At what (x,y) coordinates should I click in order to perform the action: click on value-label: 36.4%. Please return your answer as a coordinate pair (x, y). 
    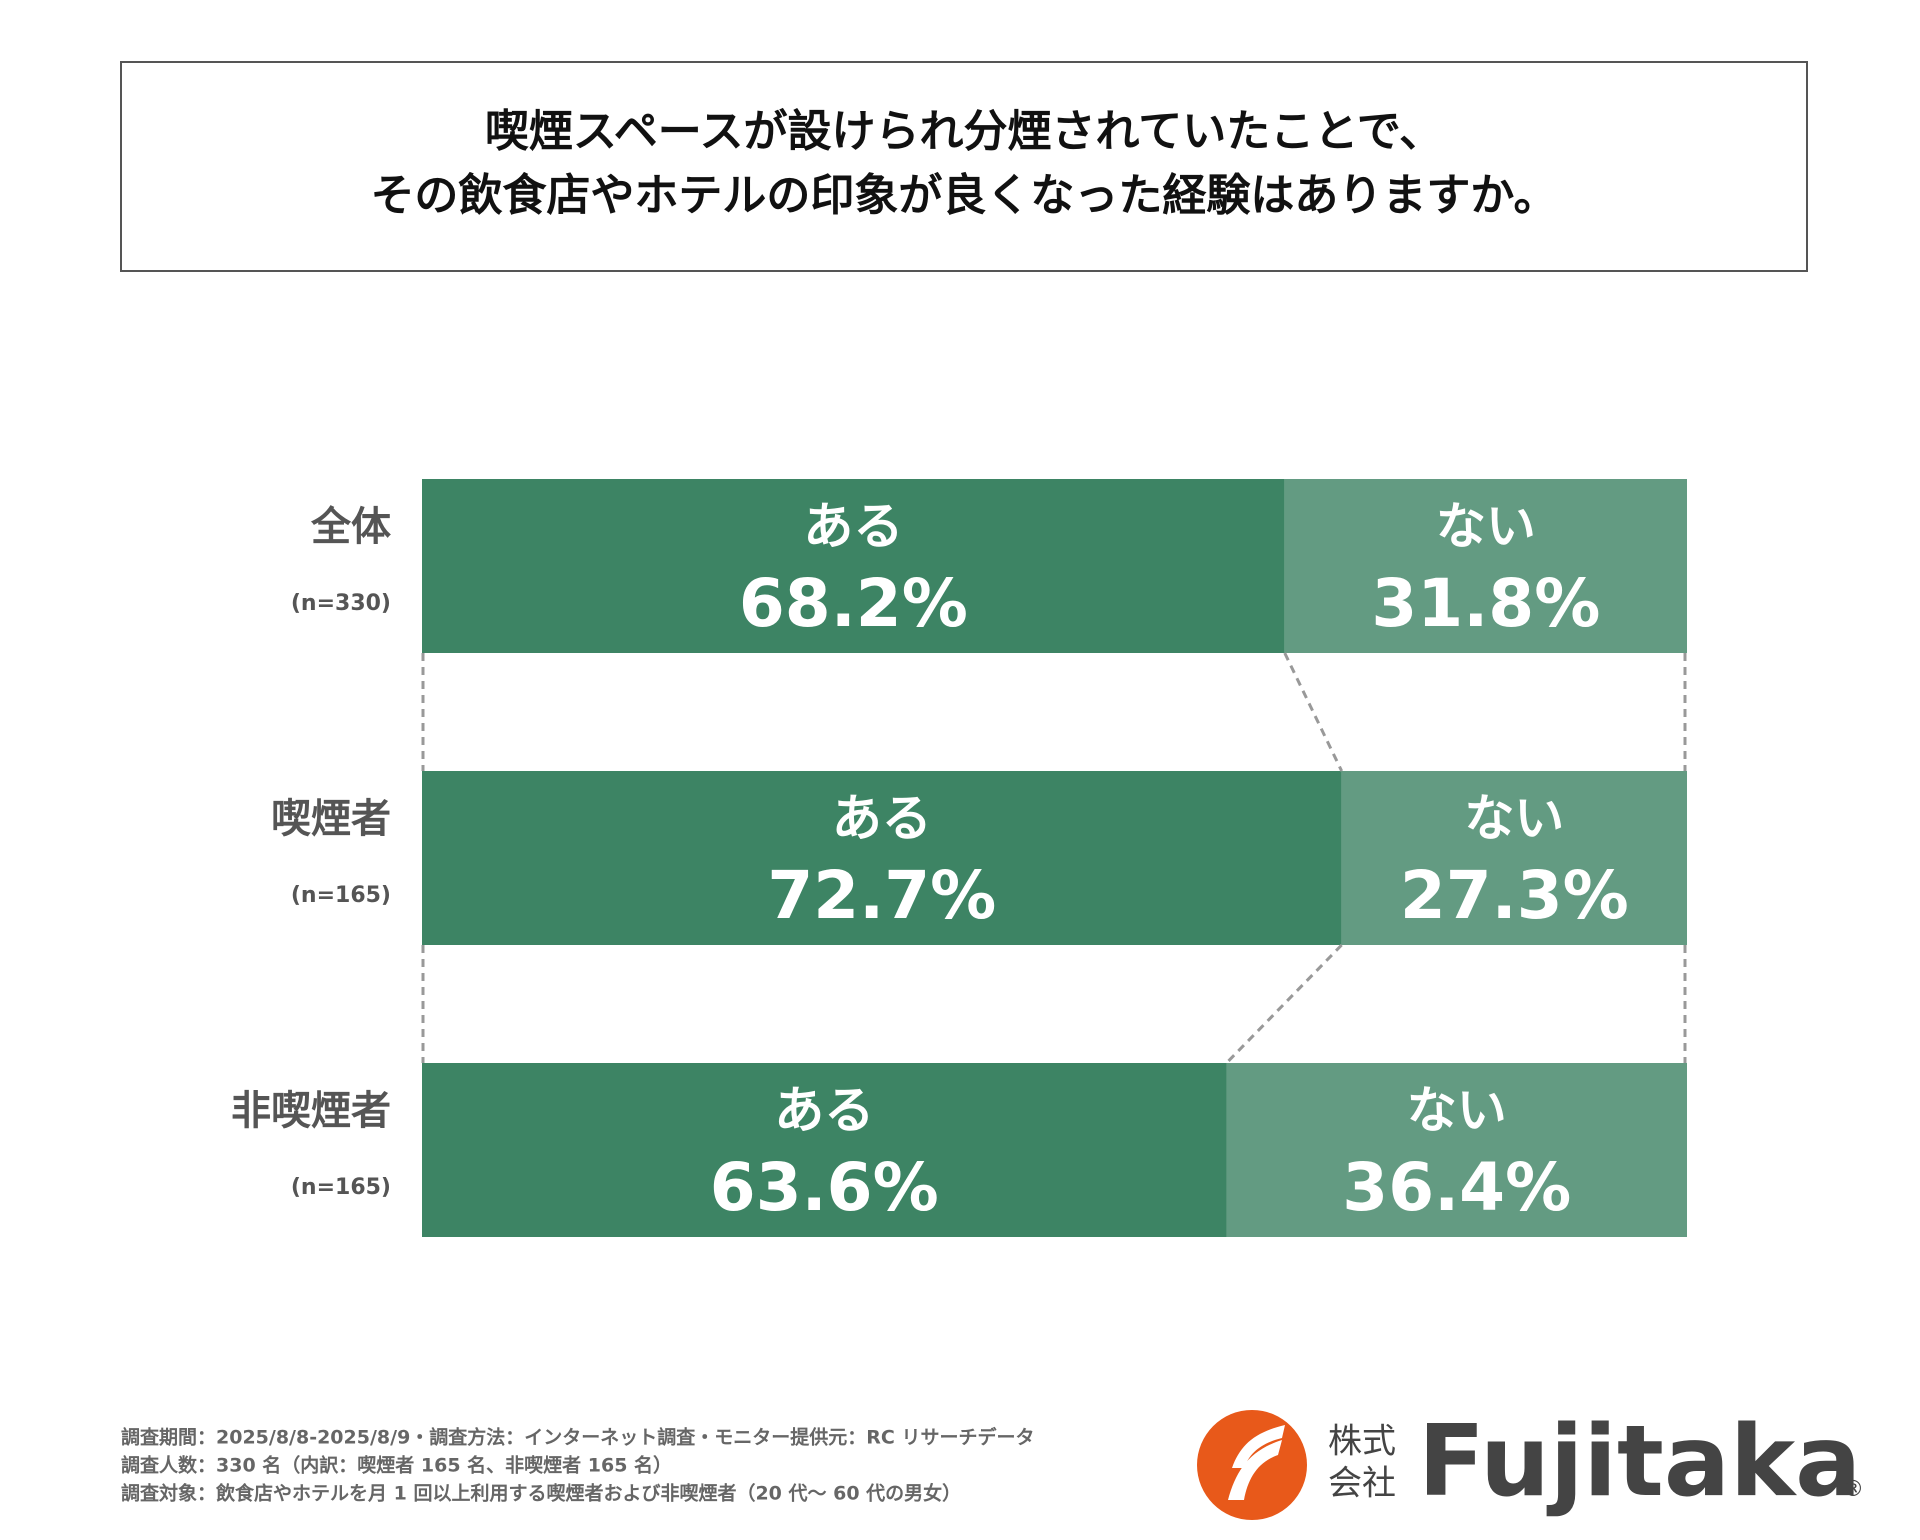
    Looking at the image, I should click on (1456, 1187).